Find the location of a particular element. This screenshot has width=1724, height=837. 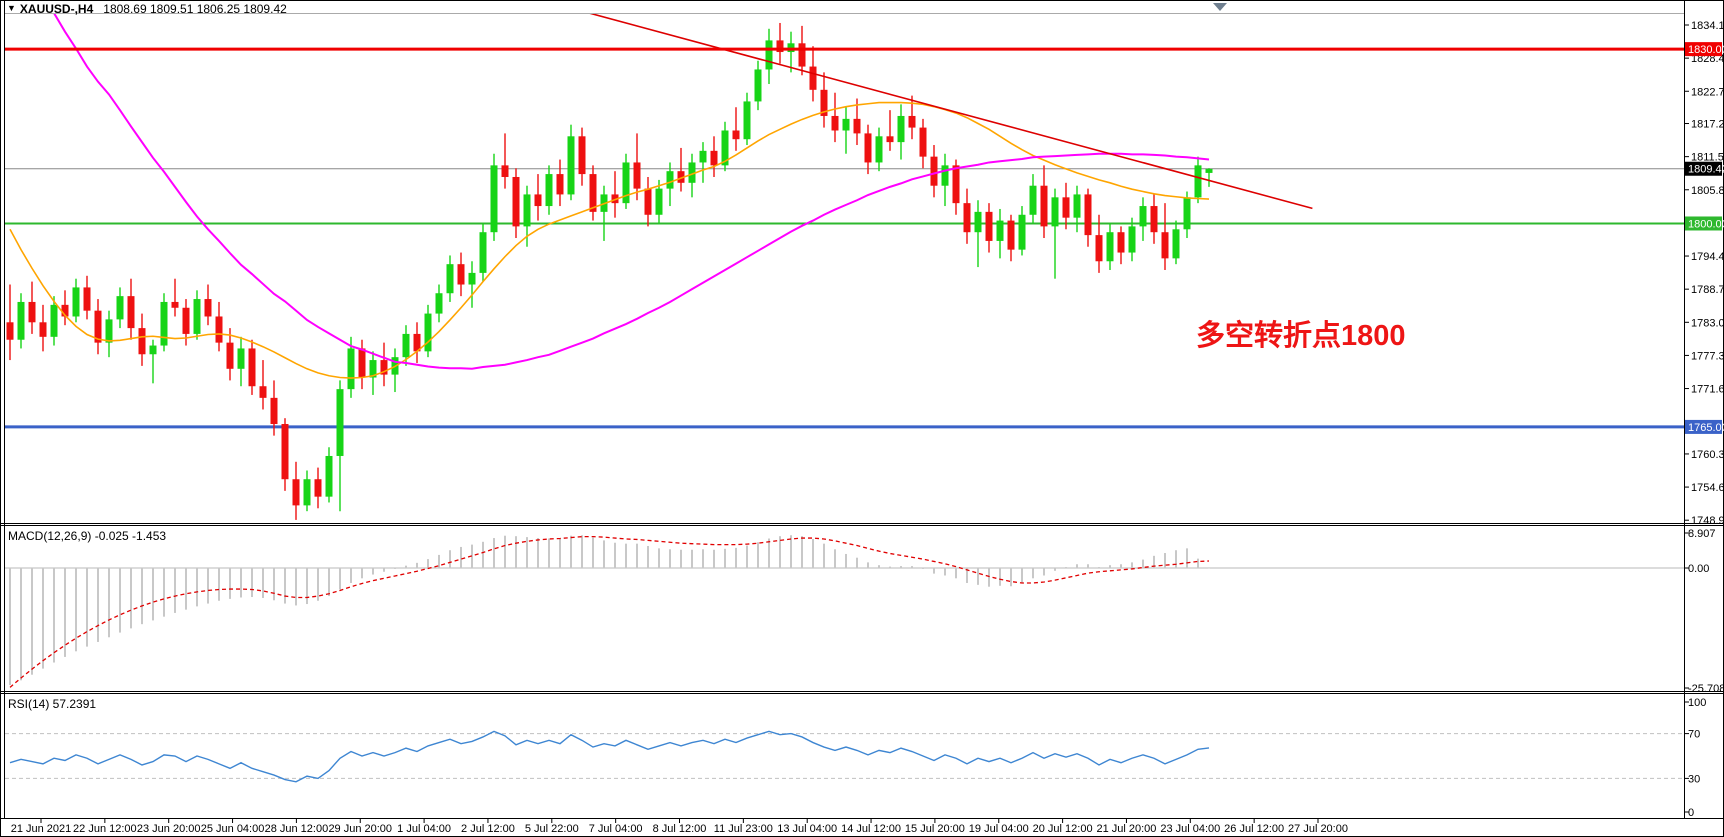

descending-trendline is located at coordinates (942, 109).